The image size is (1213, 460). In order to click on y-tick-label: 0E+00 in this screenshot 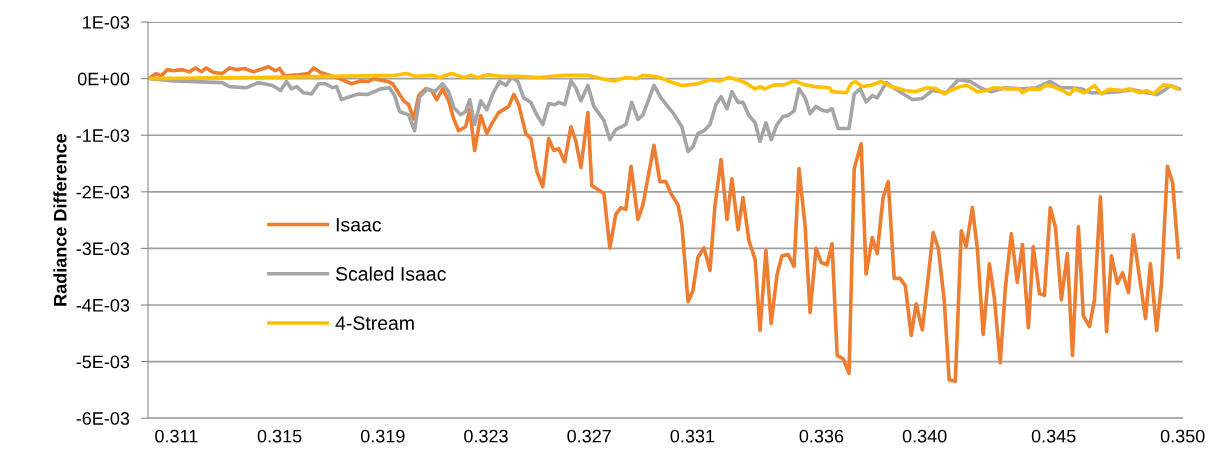, I will do `click(103, 79)`.